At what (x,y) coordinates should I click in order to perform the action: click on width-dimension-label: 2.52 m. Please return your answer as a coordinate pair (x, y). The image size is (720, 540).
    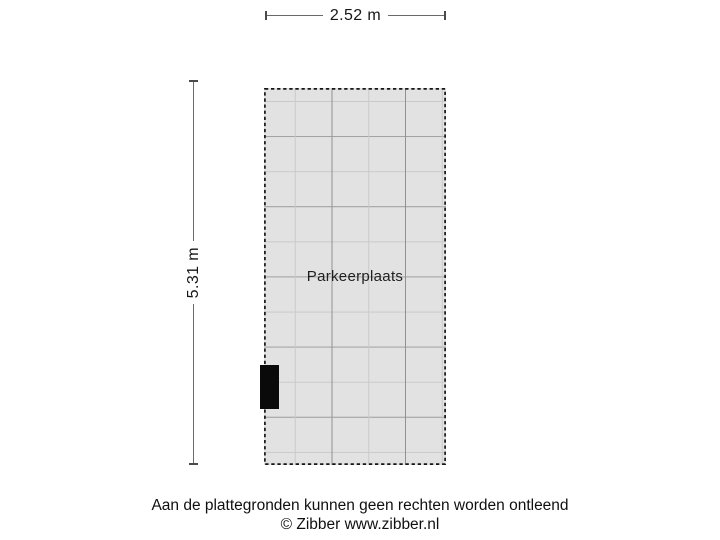
    Looking at the image, I should click on (355, 15).